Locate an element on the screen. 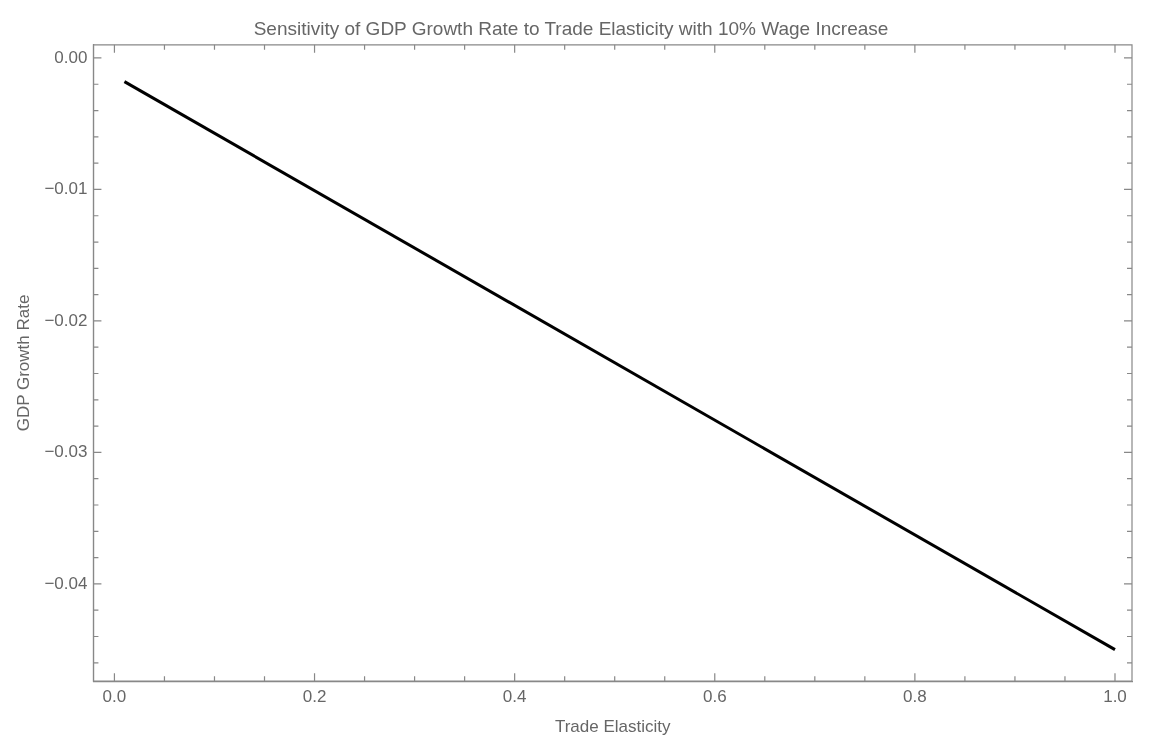  y-axis-title: GDP Growth Rate is located at coordinates (23, 363).